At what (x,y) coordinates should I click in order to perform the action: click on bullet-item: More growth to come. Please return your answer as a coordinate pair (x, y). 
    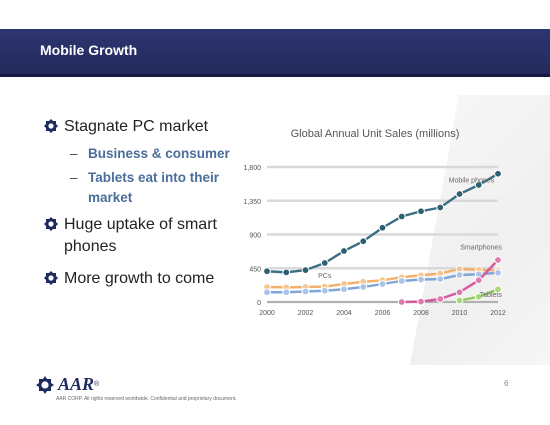
    Looking at the image, I should click on (151, 279).